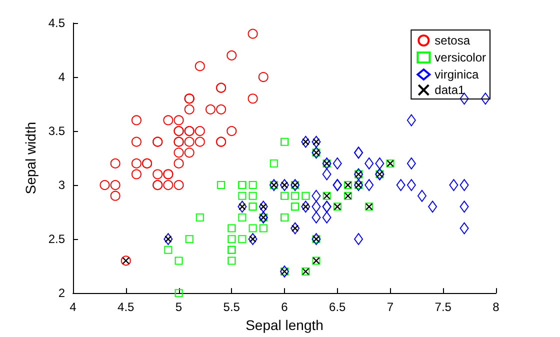  What do you see at coordinates (62, 185) in the screenshot?
I see `y-tick-label: 3` at bounding box center [62, 185].